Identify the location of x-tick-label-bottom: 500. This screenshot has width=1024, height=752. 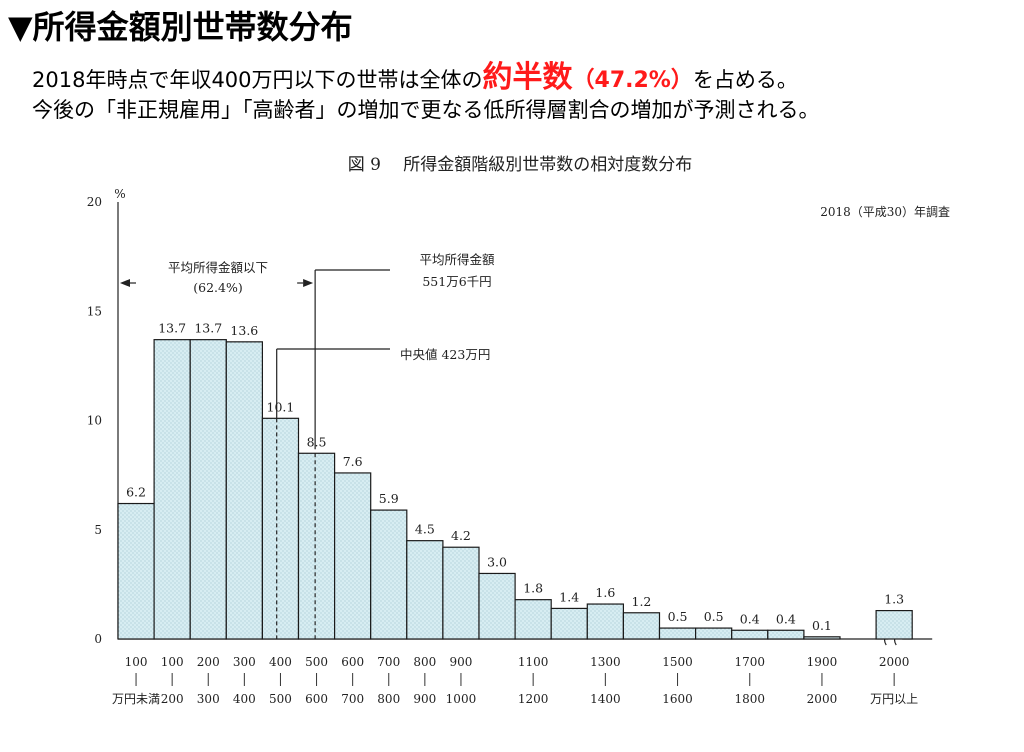
(280, 699).